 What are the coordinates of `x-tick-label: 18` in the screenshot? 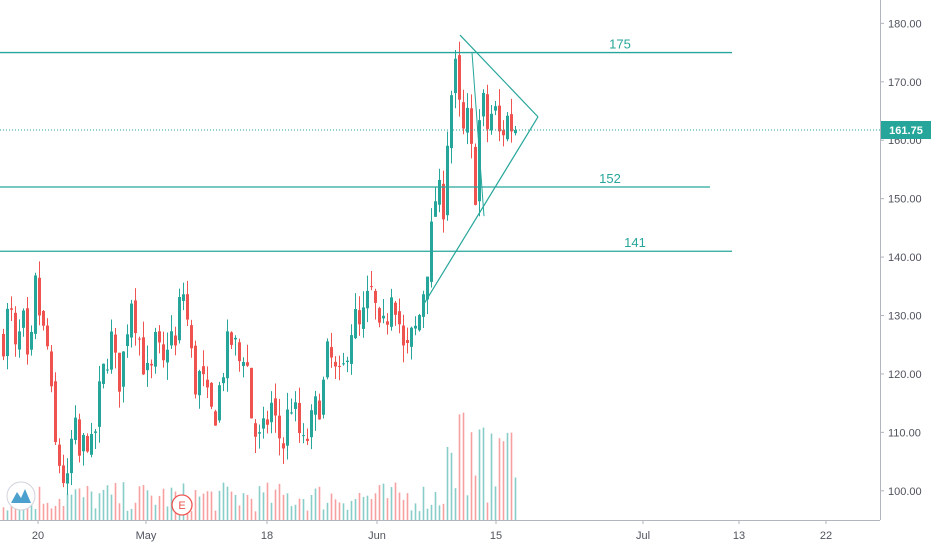 It's located at (267, 536).